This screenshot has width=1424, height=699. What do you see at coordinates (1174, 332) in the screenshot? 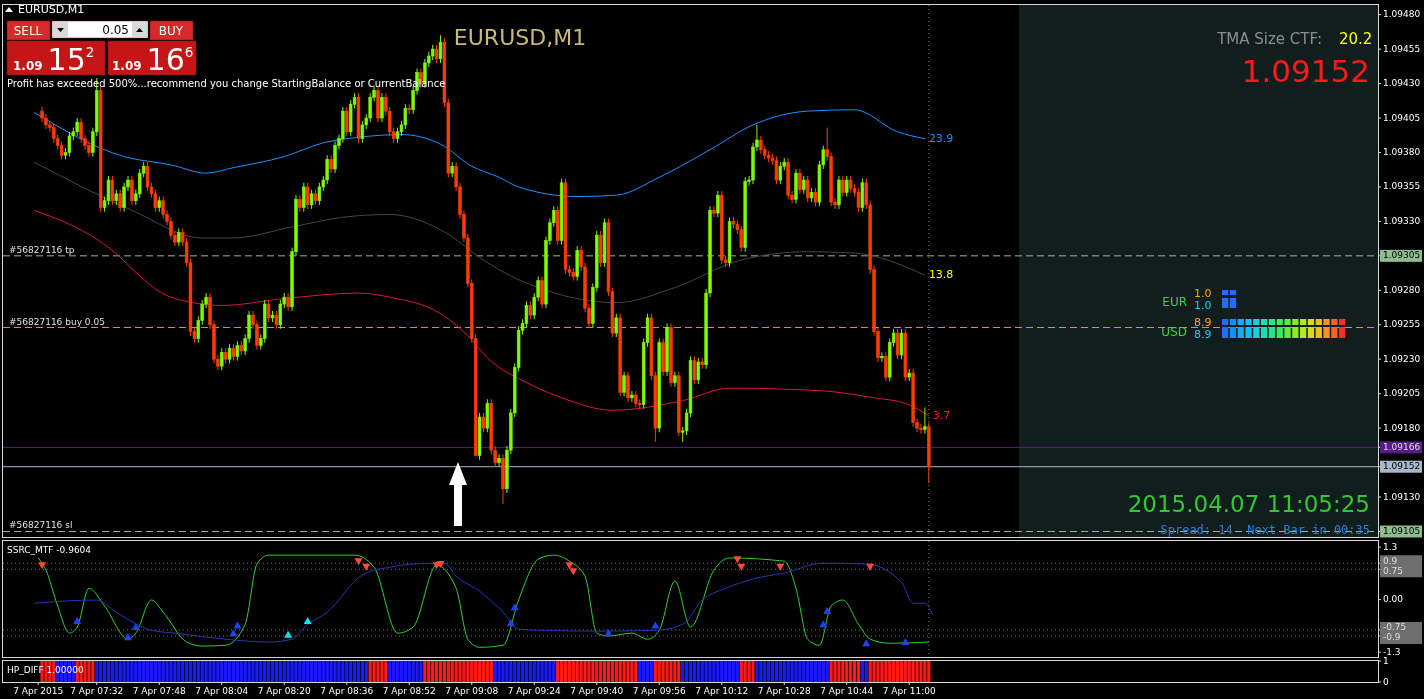
I see `annotation: USD` at bounding box center [1174, 332].